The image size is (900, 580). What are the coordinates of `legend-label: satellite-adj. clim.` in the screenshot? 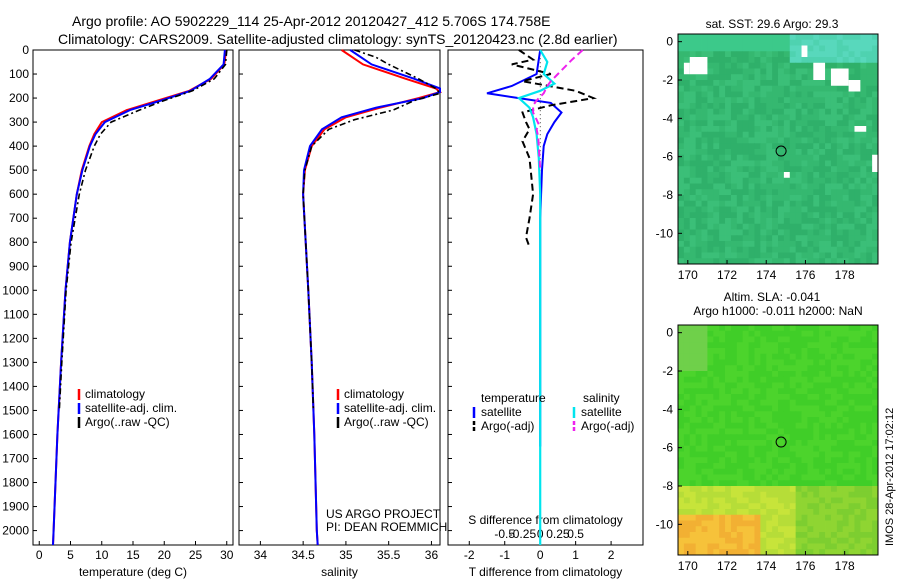 It's located at (390, 408).